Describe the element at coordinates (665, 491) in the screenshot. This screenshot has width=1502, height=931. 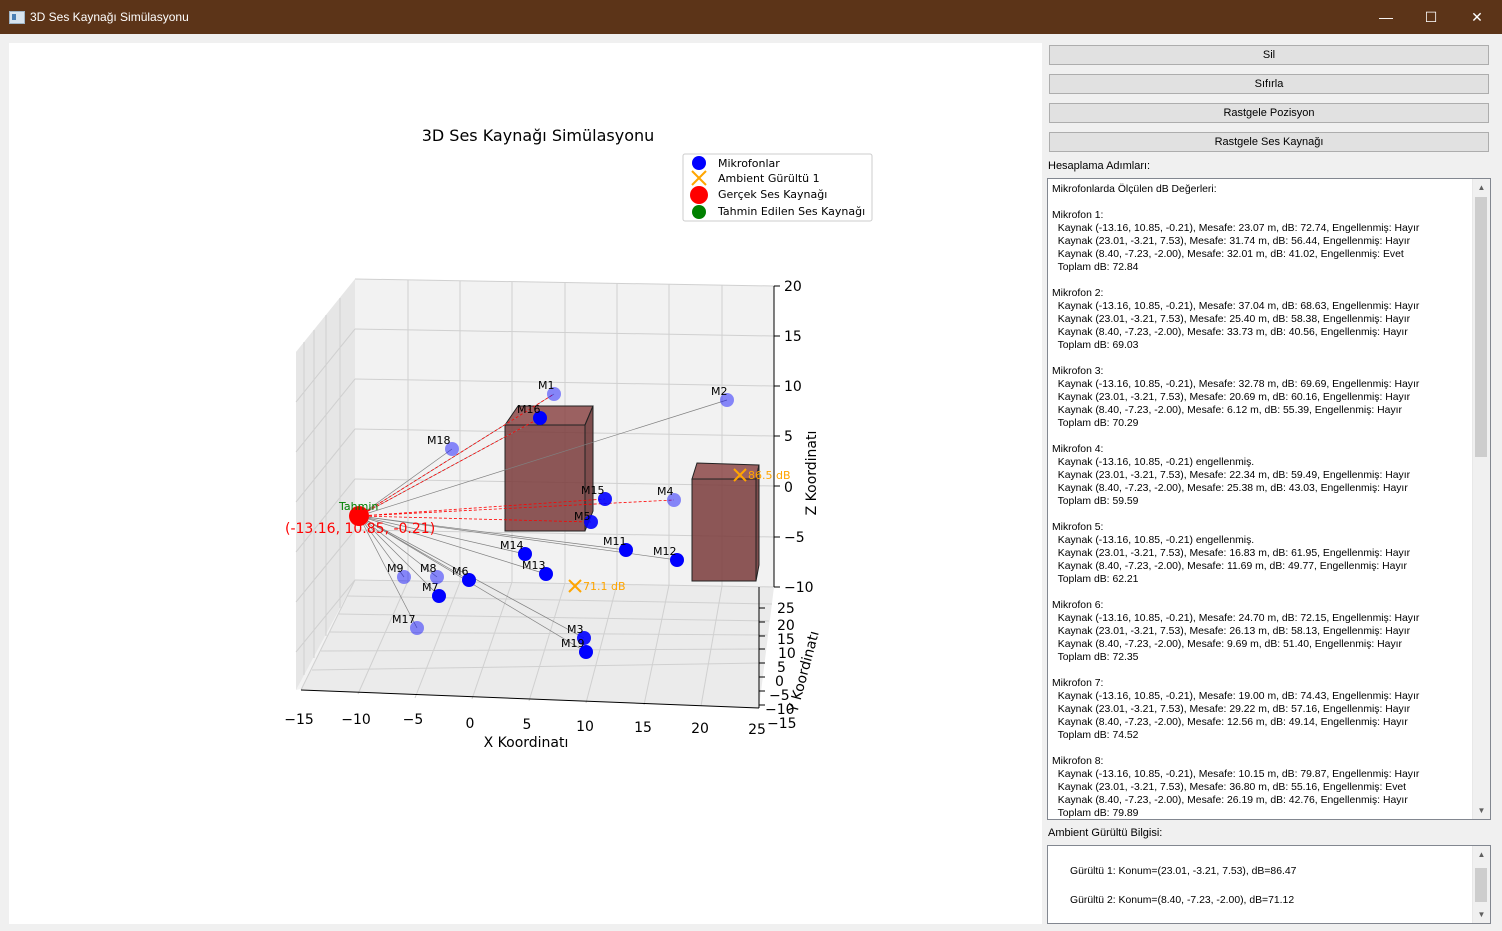
I see `mic-label-m4: M4` at that location.